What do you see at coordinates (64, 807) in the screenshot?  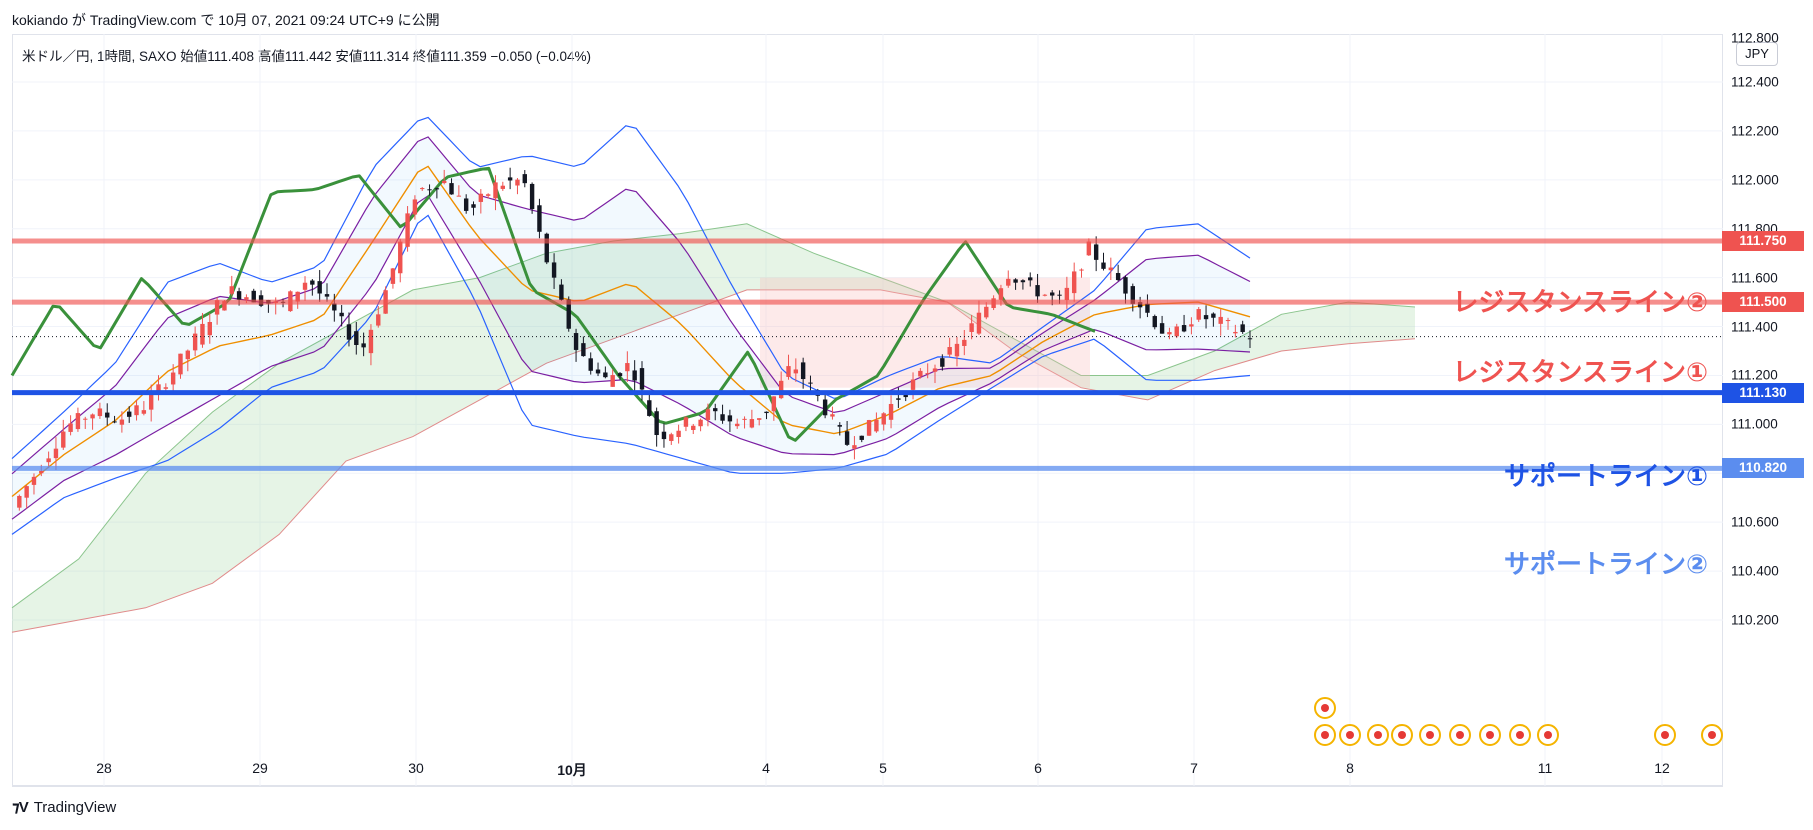 I see `tradingview-brand: ⁊V TradingView` at bounding box center [64, 807].